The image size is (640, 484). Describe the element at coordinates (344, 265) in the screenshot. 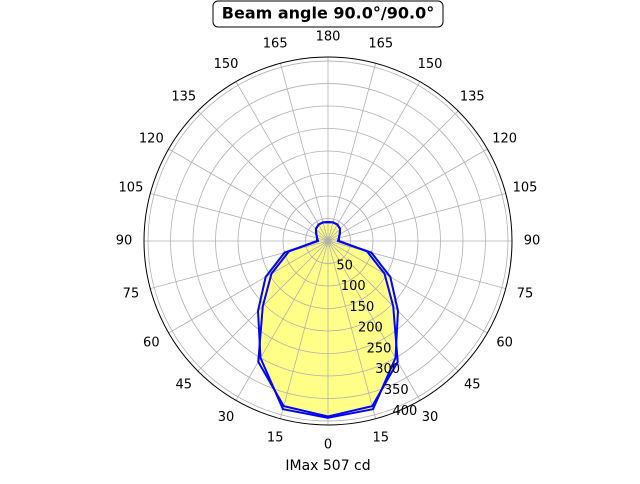

I see `r-tick-label: 50` at that location.